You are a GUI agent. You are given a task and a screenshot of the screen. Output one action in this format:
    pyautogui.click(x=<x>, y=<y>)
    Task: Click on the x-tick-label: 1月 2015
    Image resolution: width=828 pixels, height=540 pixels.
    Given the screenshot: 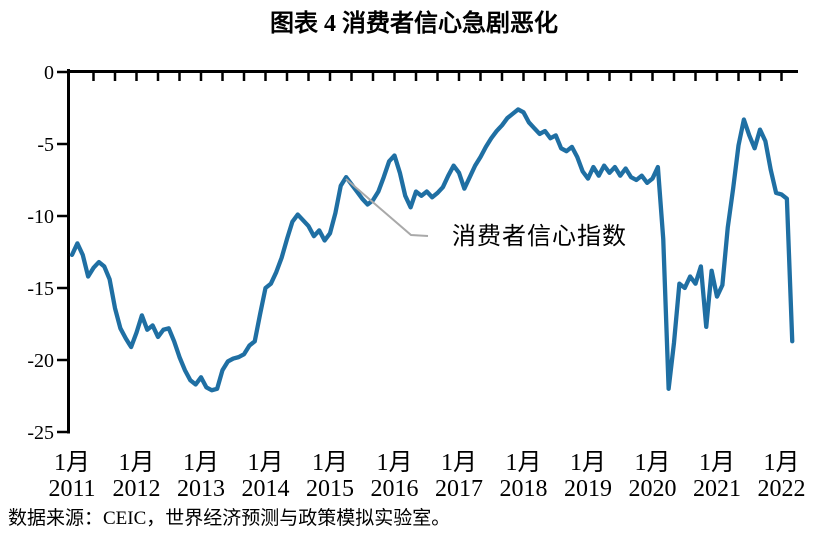 What is the action you would take?
    pyautogui.click(x=330, y=476)
    